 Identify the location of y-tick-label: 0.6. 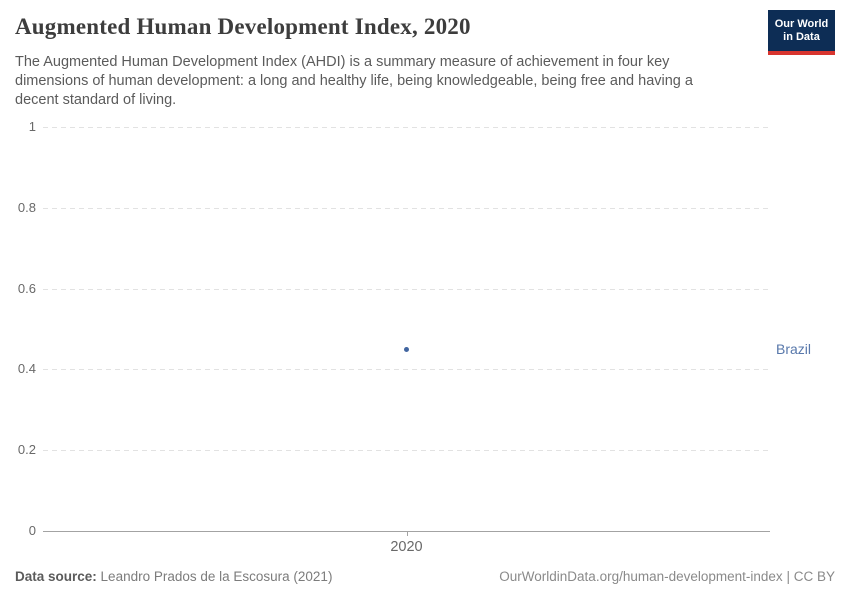
(26, 288).